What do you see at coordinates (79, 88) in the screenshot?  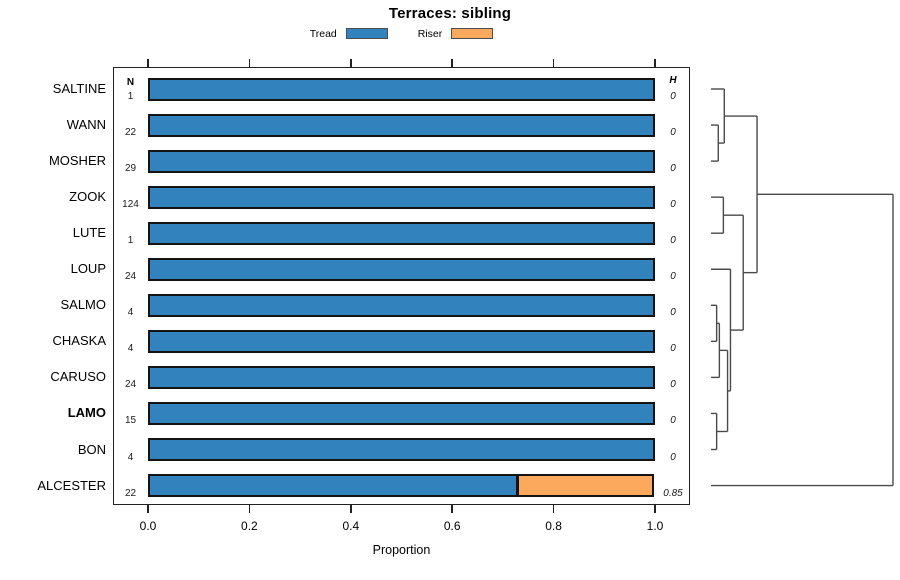 I see `row-label: SALTINE` at bounding box center [79, 88].